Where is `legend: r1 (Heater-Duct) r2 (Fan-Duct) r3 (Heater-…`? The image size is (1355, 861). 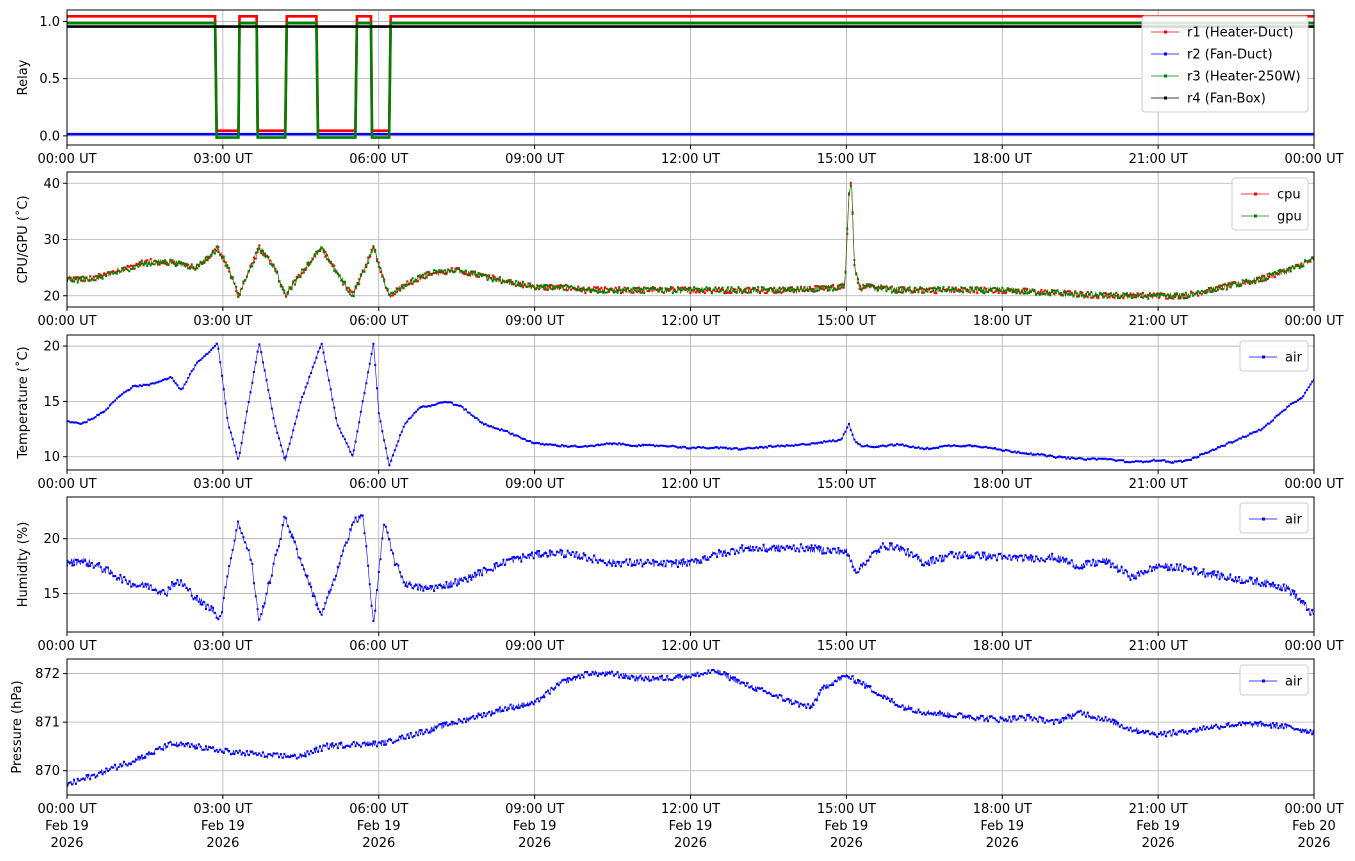
legend: r1 (Heater-Duct) r2 (Fan-Duct) r3 (Heater-… is located at coordinates (1225, 64).